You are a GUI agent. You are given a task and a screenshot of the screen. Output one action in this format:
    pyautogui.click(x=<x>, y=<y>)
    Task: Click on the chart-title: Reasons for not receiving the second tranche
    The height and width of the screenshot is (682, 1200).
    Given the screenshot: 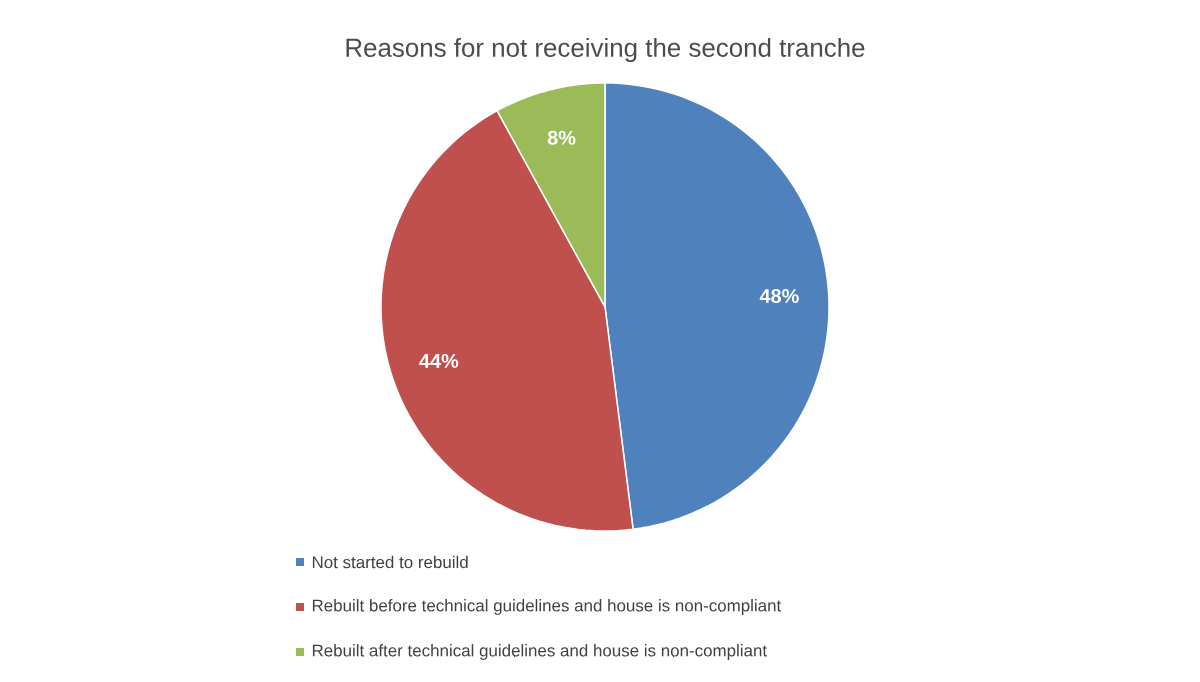 What is the action you would take?
    pyautogui.click(x=605, y=50)
    